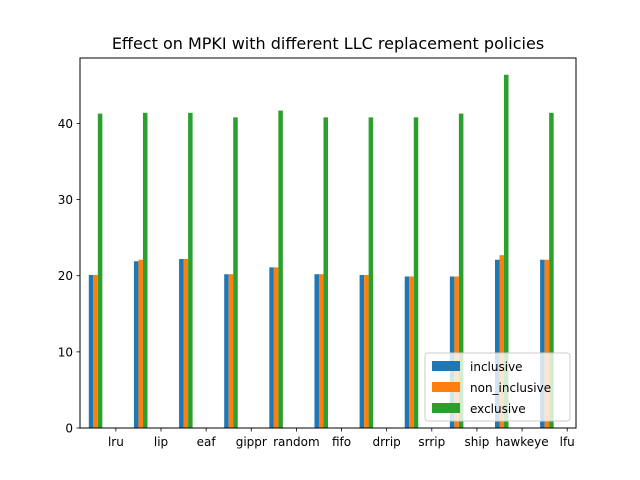 This screenshot has height=480, width=640. Describe the element at coordinates (296, 442) in the screenshot. I see `x-tick-label-random: random` at that location.